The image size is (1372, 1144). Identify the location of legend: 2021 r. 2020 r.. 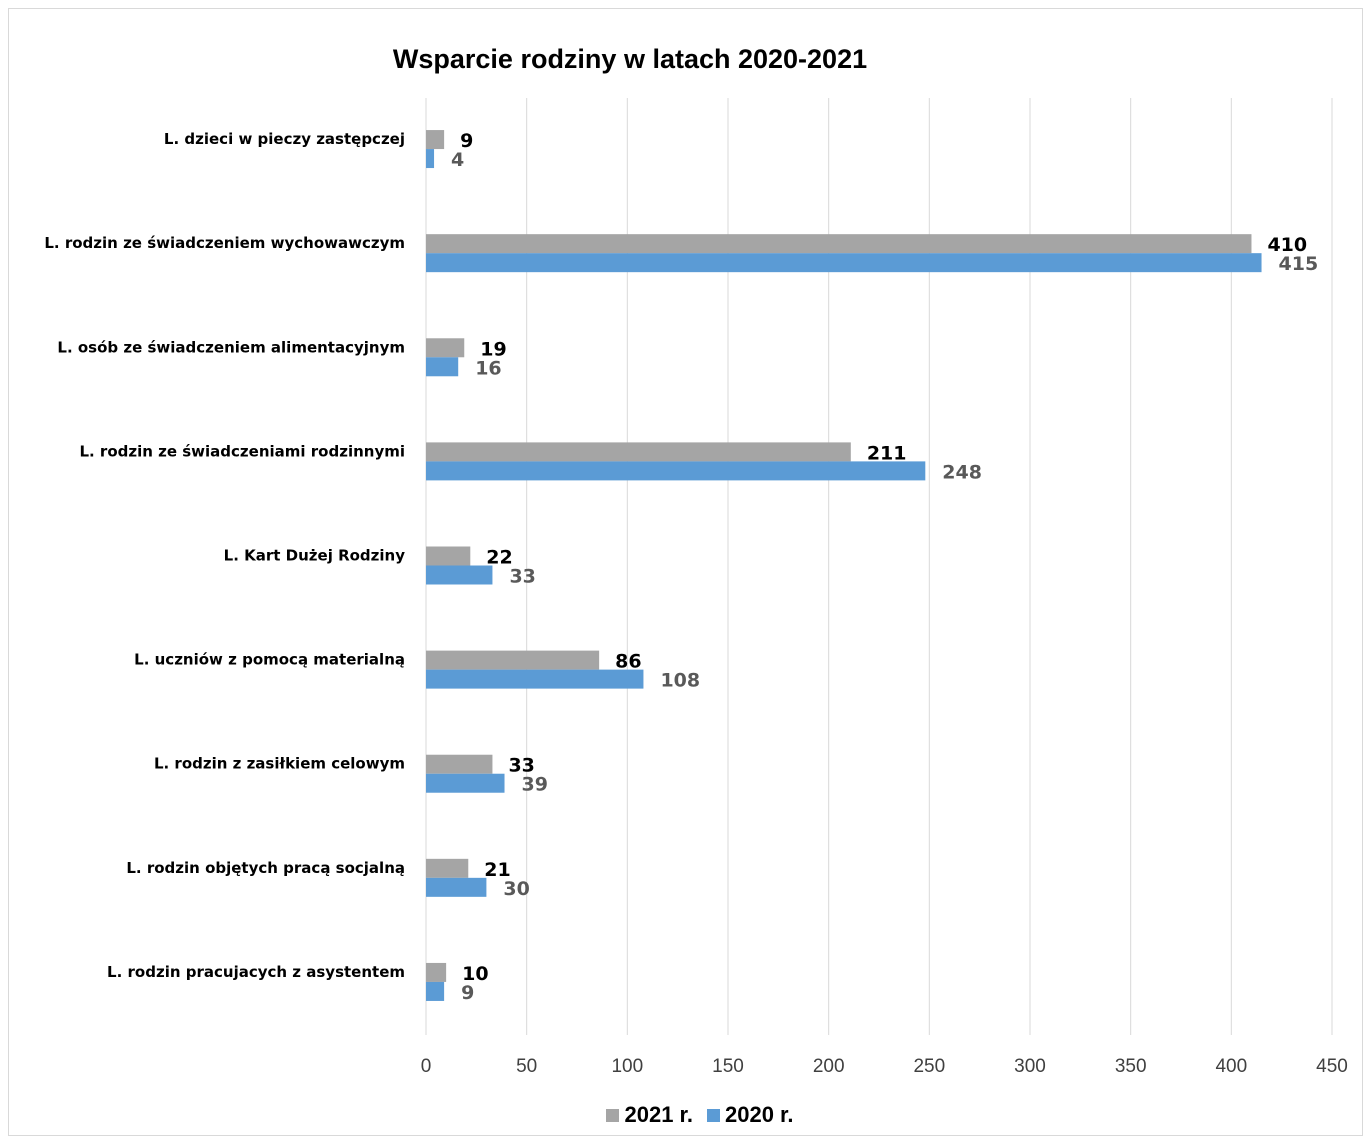
(686, 1115).